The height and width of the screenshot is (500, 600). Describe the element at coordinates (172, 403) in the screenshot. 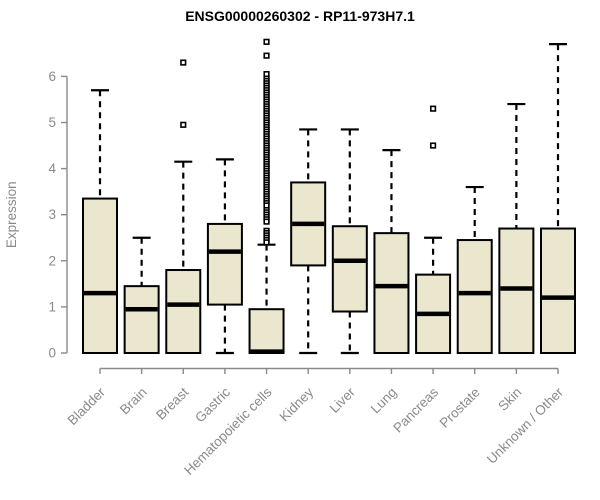

I see `x-category-label: Breast` at that location.